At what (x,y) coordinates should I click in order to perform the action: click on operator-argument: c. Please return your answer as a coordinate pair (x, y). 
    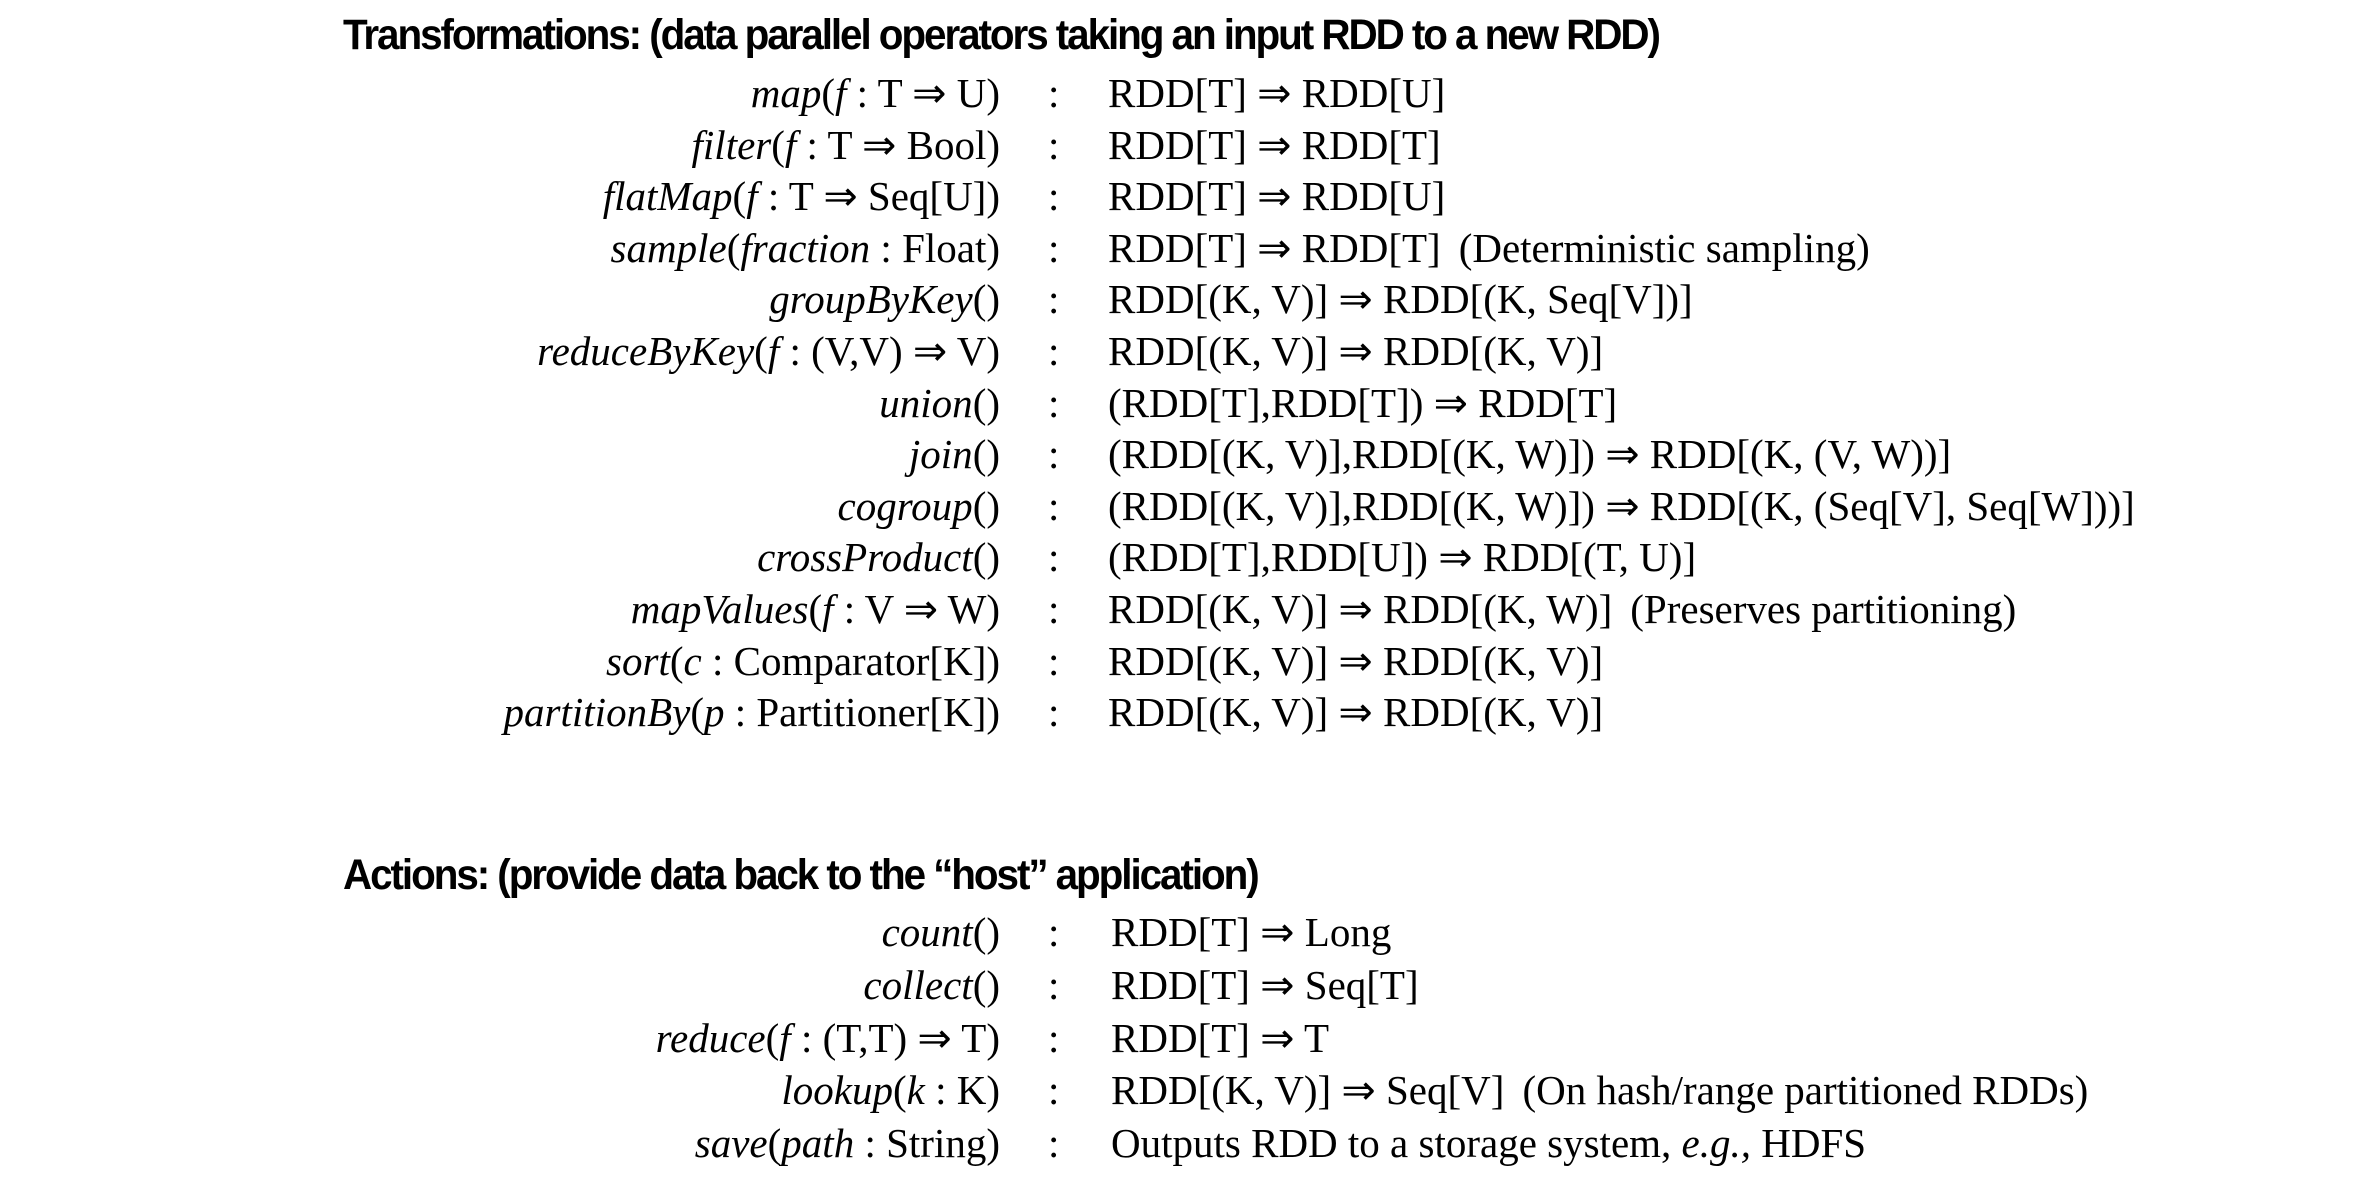
    Looking at the image, I should click on (692, 660).